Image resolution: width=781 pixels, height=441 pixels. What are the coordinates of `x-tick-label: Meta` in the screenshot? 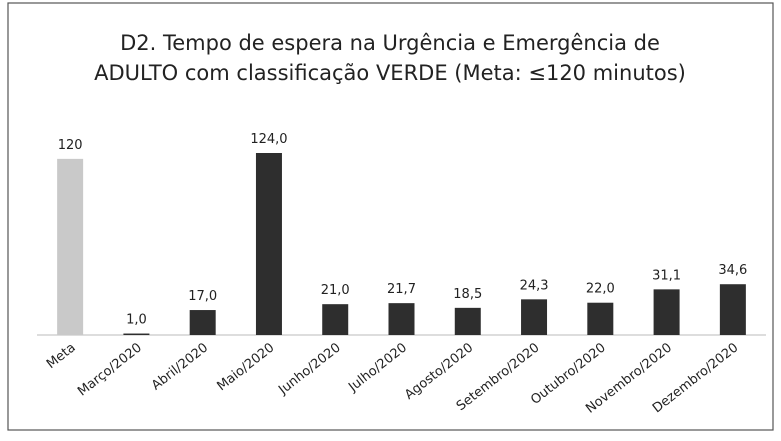 It's located at (61, 356).